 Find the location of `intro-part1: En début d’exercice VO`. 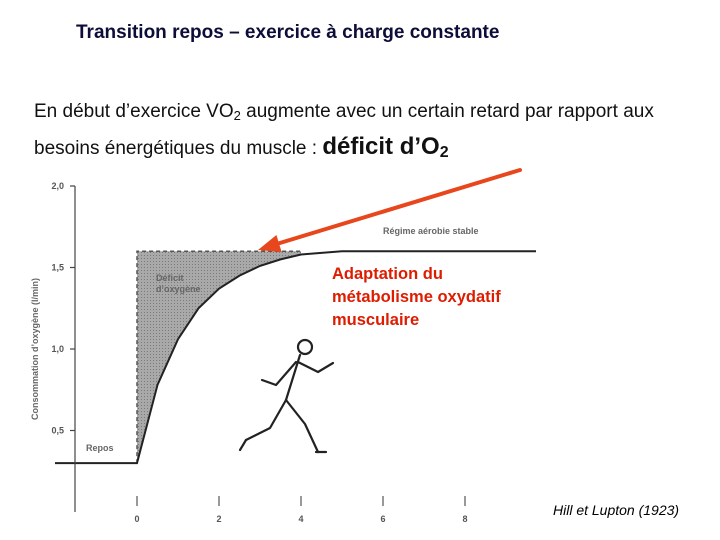

intro-part1: En début d’exercice VO is located at coordinates (134, 111).